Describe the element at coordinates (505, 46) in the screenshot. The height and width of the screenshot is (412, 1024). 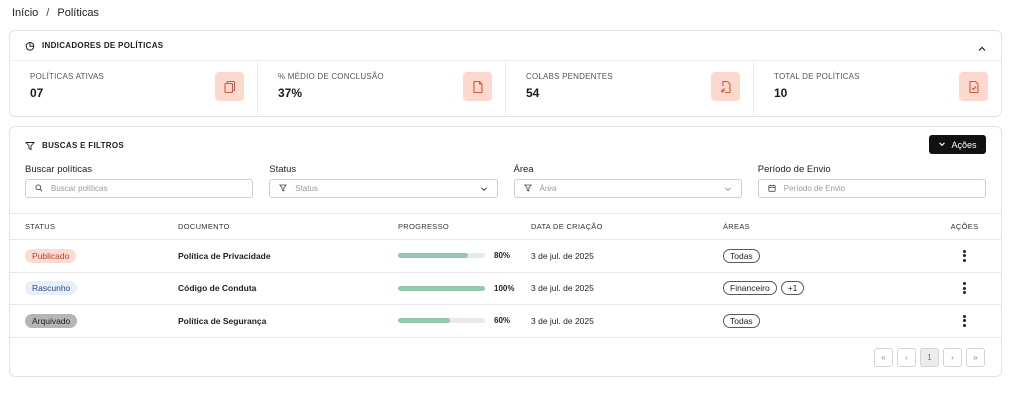
I see `indicators-header: INDICADORES DE POLÍTICAS` at that location.